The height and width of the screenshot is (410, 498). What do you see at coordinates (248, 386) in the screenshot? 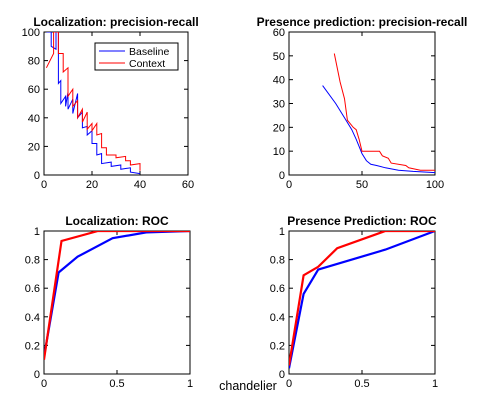
I see `figure-caption: chandelier` at bounding box center [248, 386].